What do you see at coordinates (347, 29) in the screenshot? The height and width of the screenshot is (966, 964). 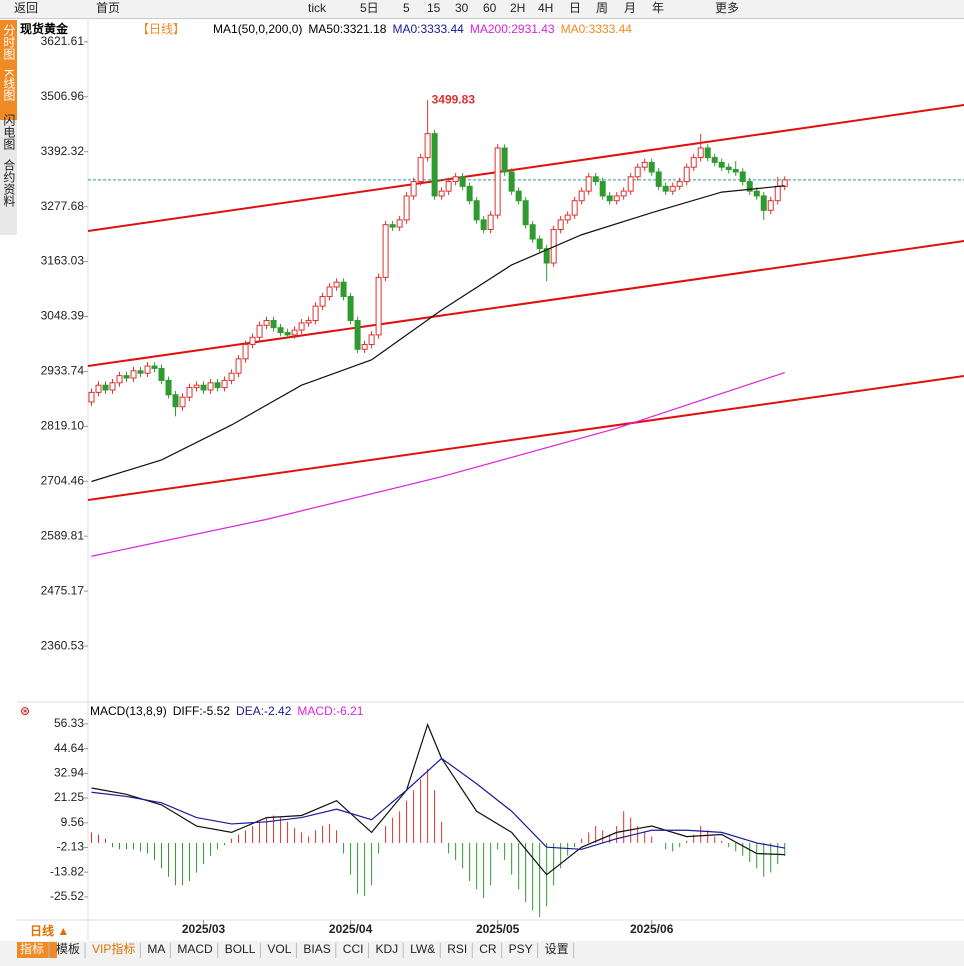 I see `legend-item: MA50:3321.18` at bounding box center [347, 29].